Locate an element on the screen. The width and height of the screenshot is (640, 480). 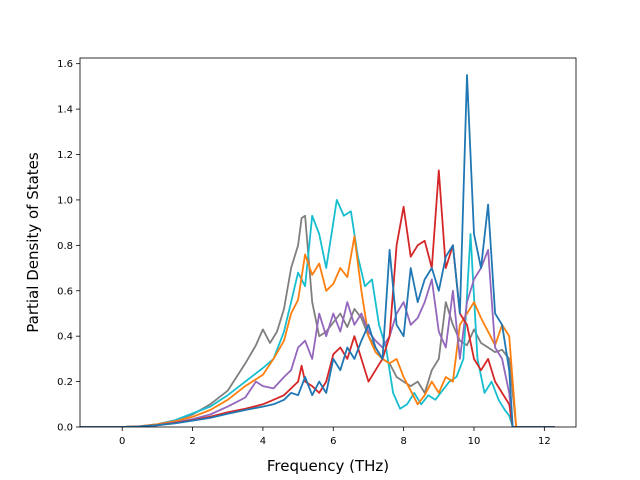
y-axis: 0.0 0.2 0.4 0.6 0.8 1.0 1.2 1.4 1.6 is located at coordinates (68, 246).